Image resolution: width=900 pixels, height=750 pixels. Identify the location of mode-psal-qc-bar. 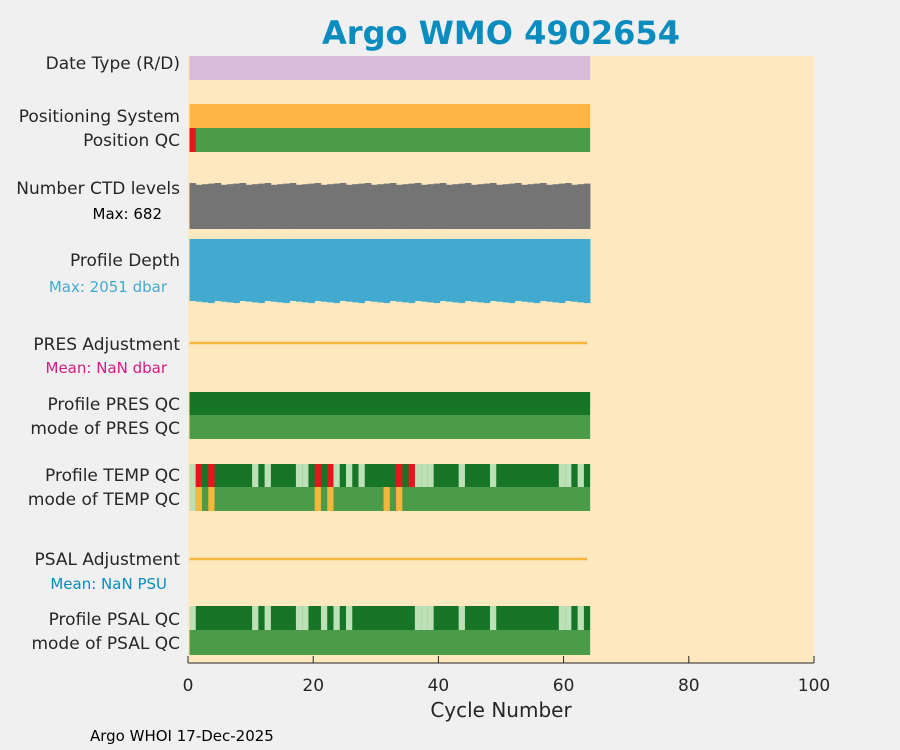
(390, 642).